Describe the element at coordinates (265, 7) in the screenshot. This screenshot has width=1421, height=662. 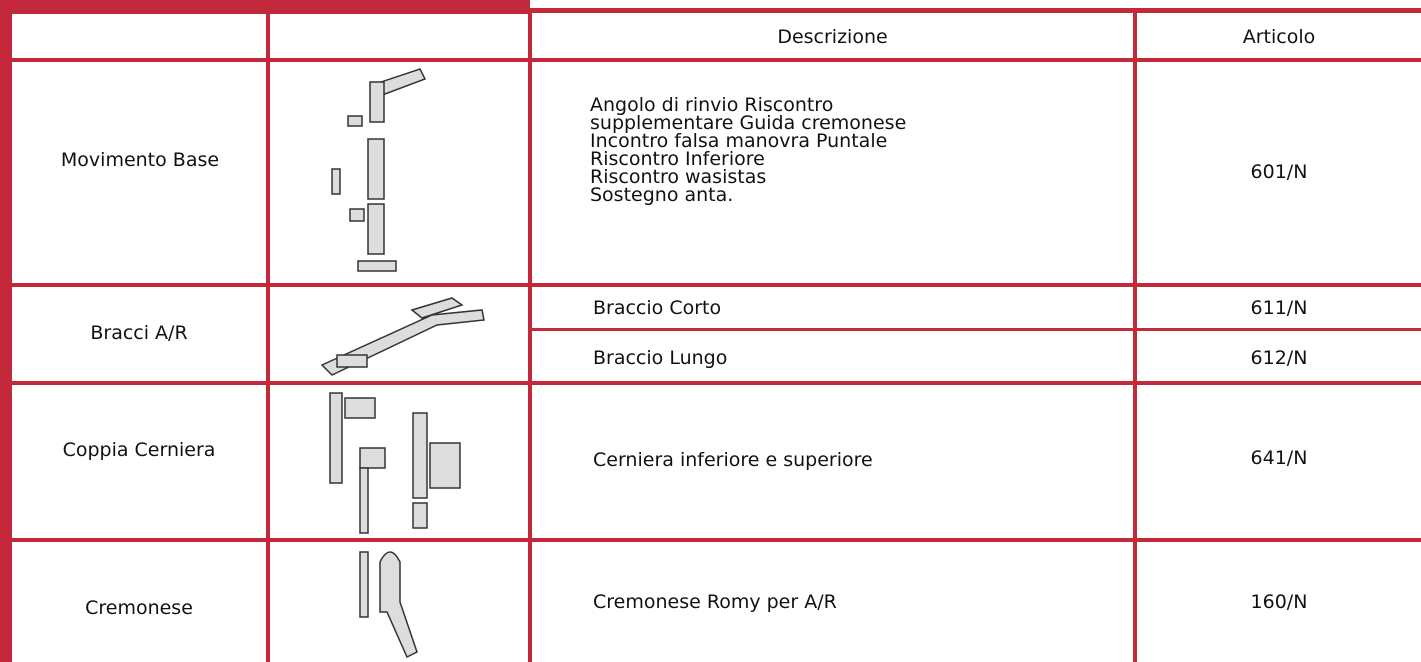
I see `header-bar` at that location.